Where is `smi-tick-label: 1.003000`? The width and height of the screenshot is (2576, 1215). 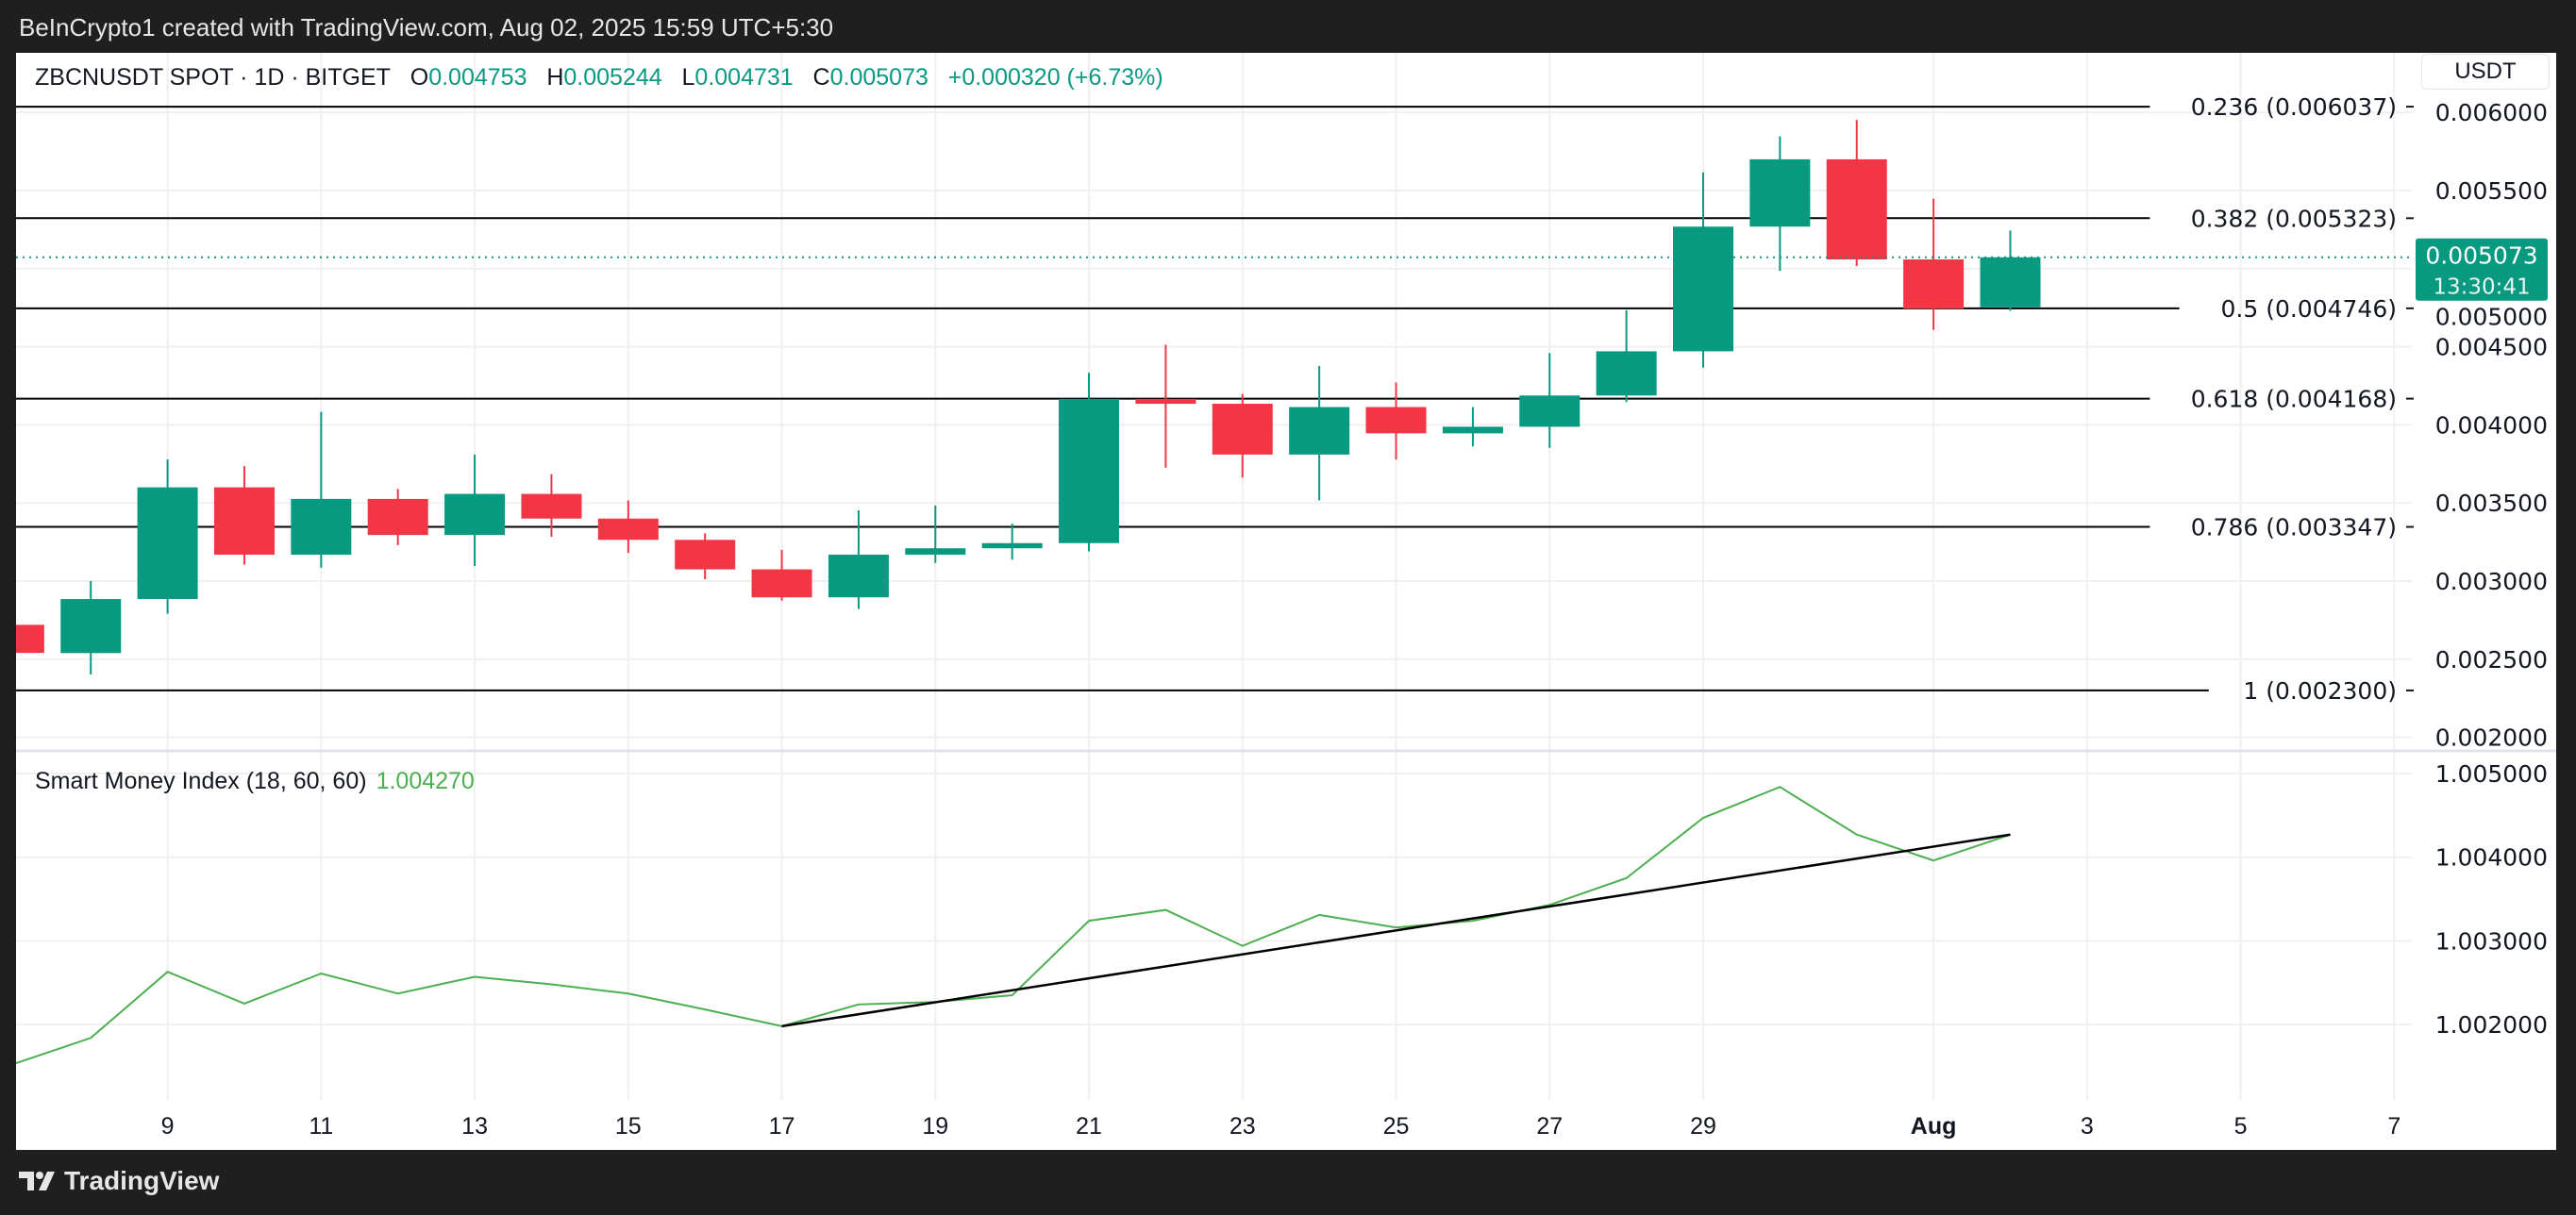 smi-tick-label: 1.003000 is located at coordinates (2491, 941).